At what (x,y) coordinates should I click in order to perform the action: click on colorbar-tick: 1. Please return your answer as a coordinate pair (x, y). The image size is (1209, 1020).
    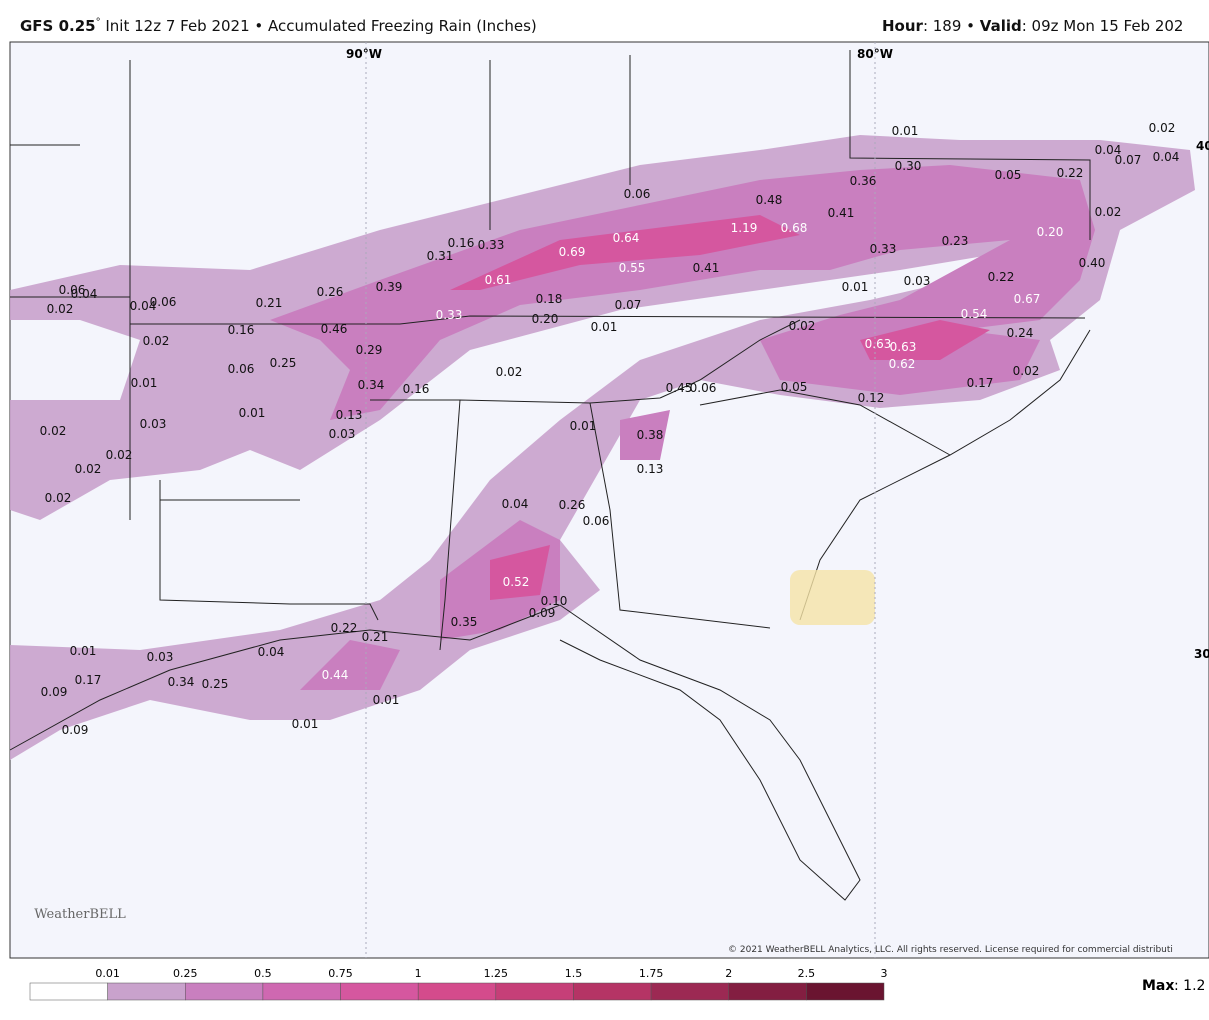
    Looking at the image, I should click on (418, 973).